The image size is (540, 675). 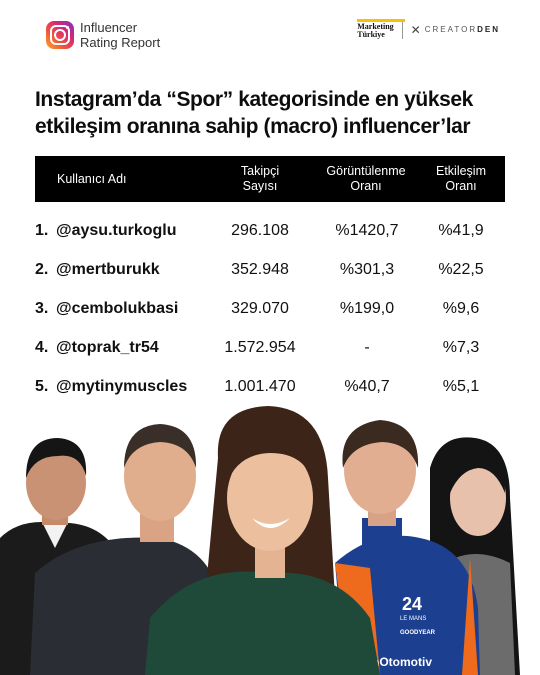 What do you see at coordinates (367, 230) in the screenshot?
I see `view-rate: %1420,7` at bounding box center [367, 230].